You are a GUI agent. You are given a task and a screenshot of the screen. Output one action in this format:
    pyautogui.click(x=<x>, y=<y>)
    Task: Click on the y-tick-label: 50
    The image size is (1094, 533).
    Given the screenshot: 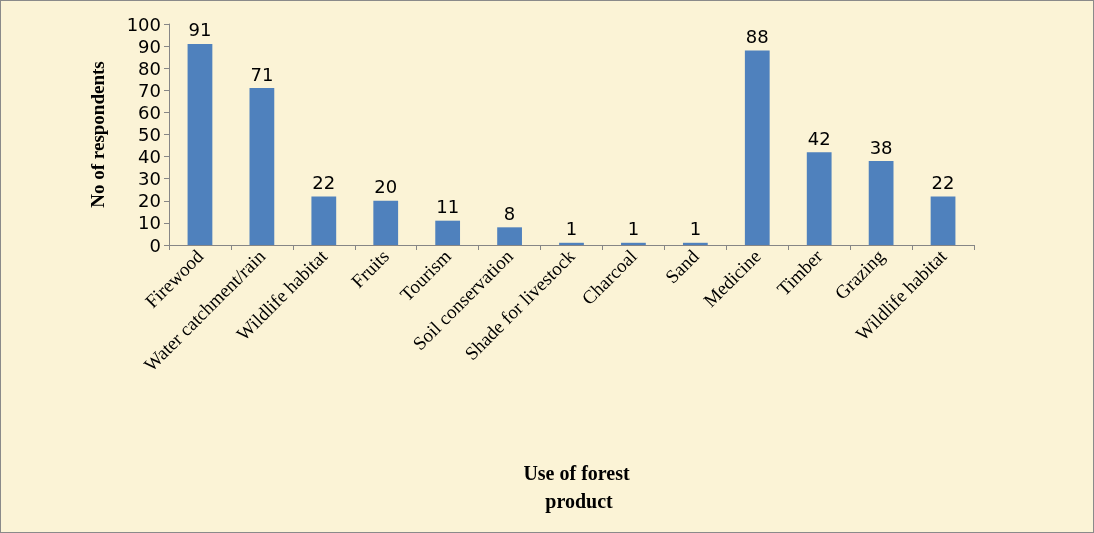 What is the action you would take?
    pyautogui.click(x=149, y=134)
    